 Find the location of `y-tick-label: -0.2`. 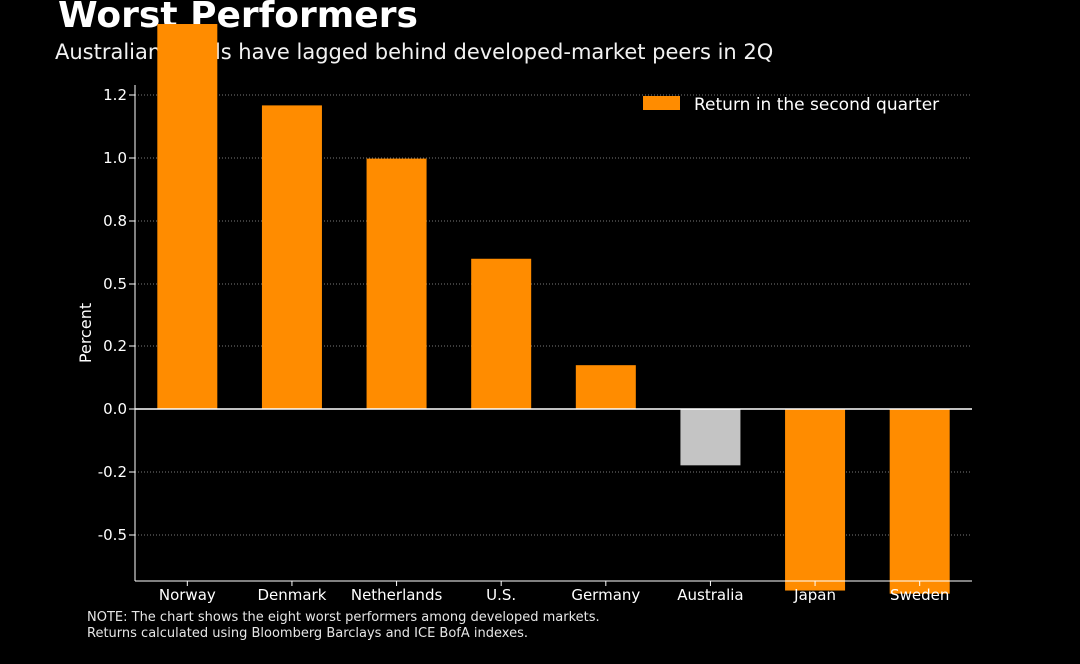

y-tick-label: -0.2 is located at coordinates (112, 472).